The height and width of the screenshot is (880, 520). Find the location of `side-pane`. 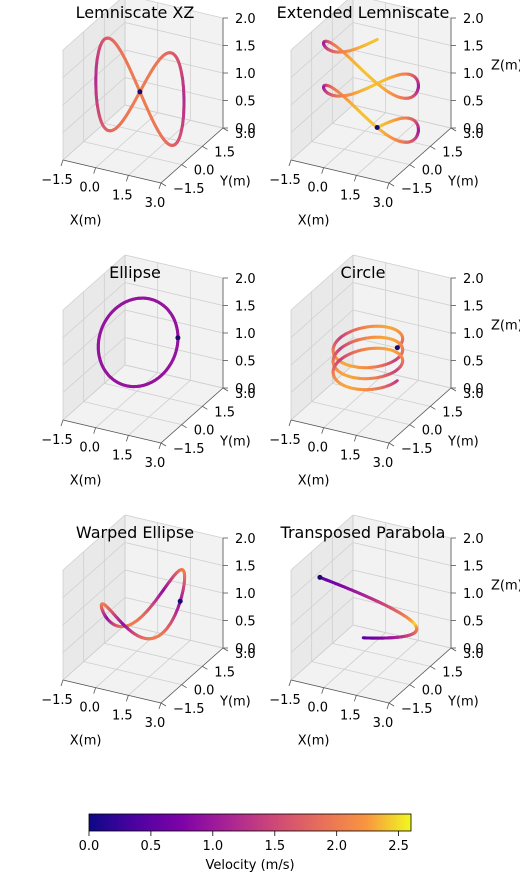

side-pane is located at coordinates (322, 80).